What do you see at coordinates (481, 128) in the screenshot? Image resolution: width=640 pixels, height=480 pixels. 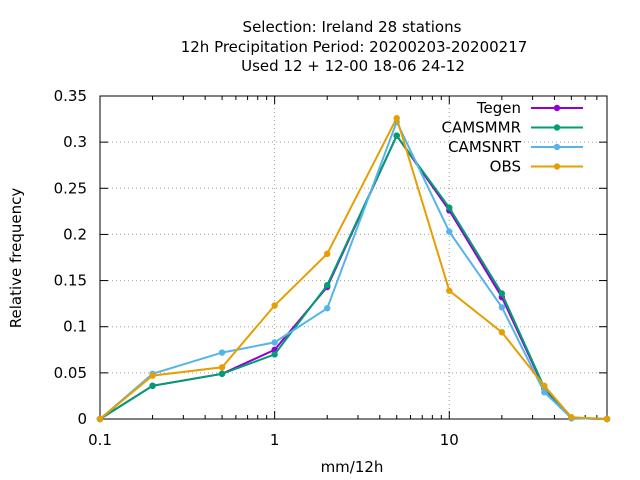 I see `legend-label: CAMSMMR` at bounding box center [481, 128].